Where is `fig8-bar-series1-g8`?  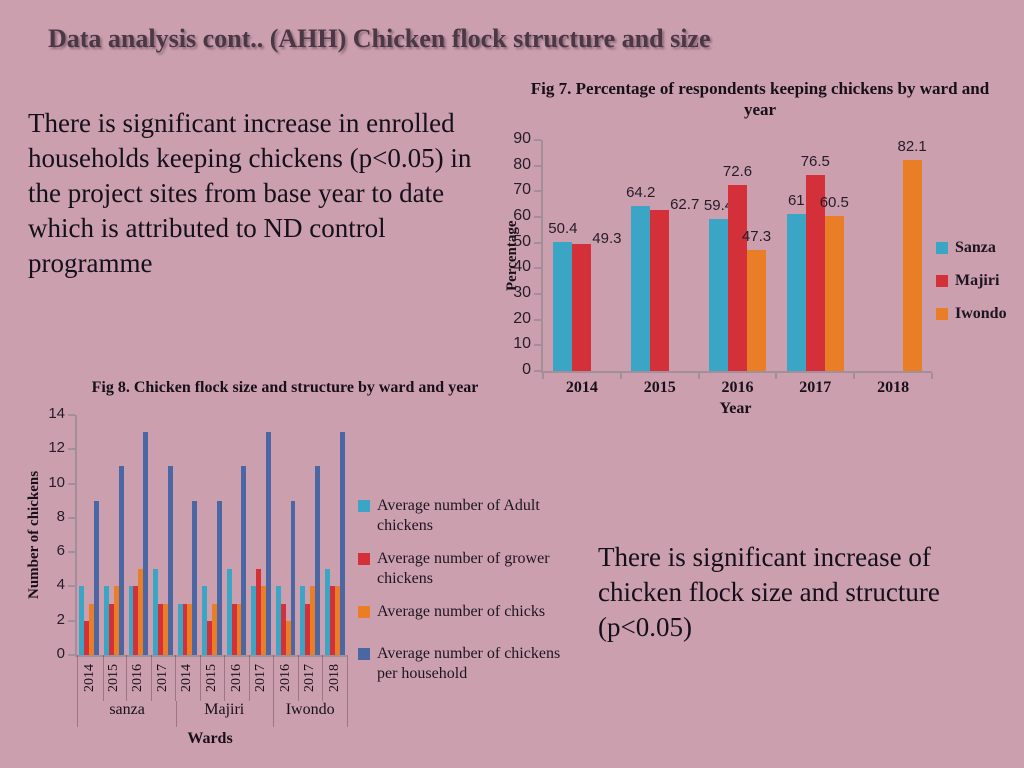
fig8-bar-series1-g8 is located at coordinates (283, 629).